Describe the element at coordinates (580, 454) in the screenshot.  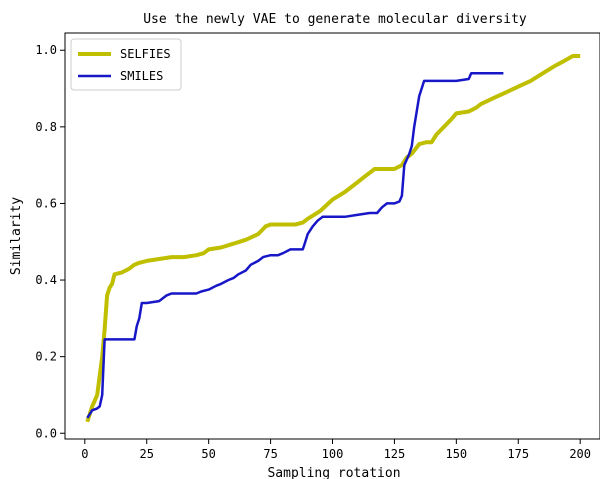
I see `x-tick-label: 200` at that location.